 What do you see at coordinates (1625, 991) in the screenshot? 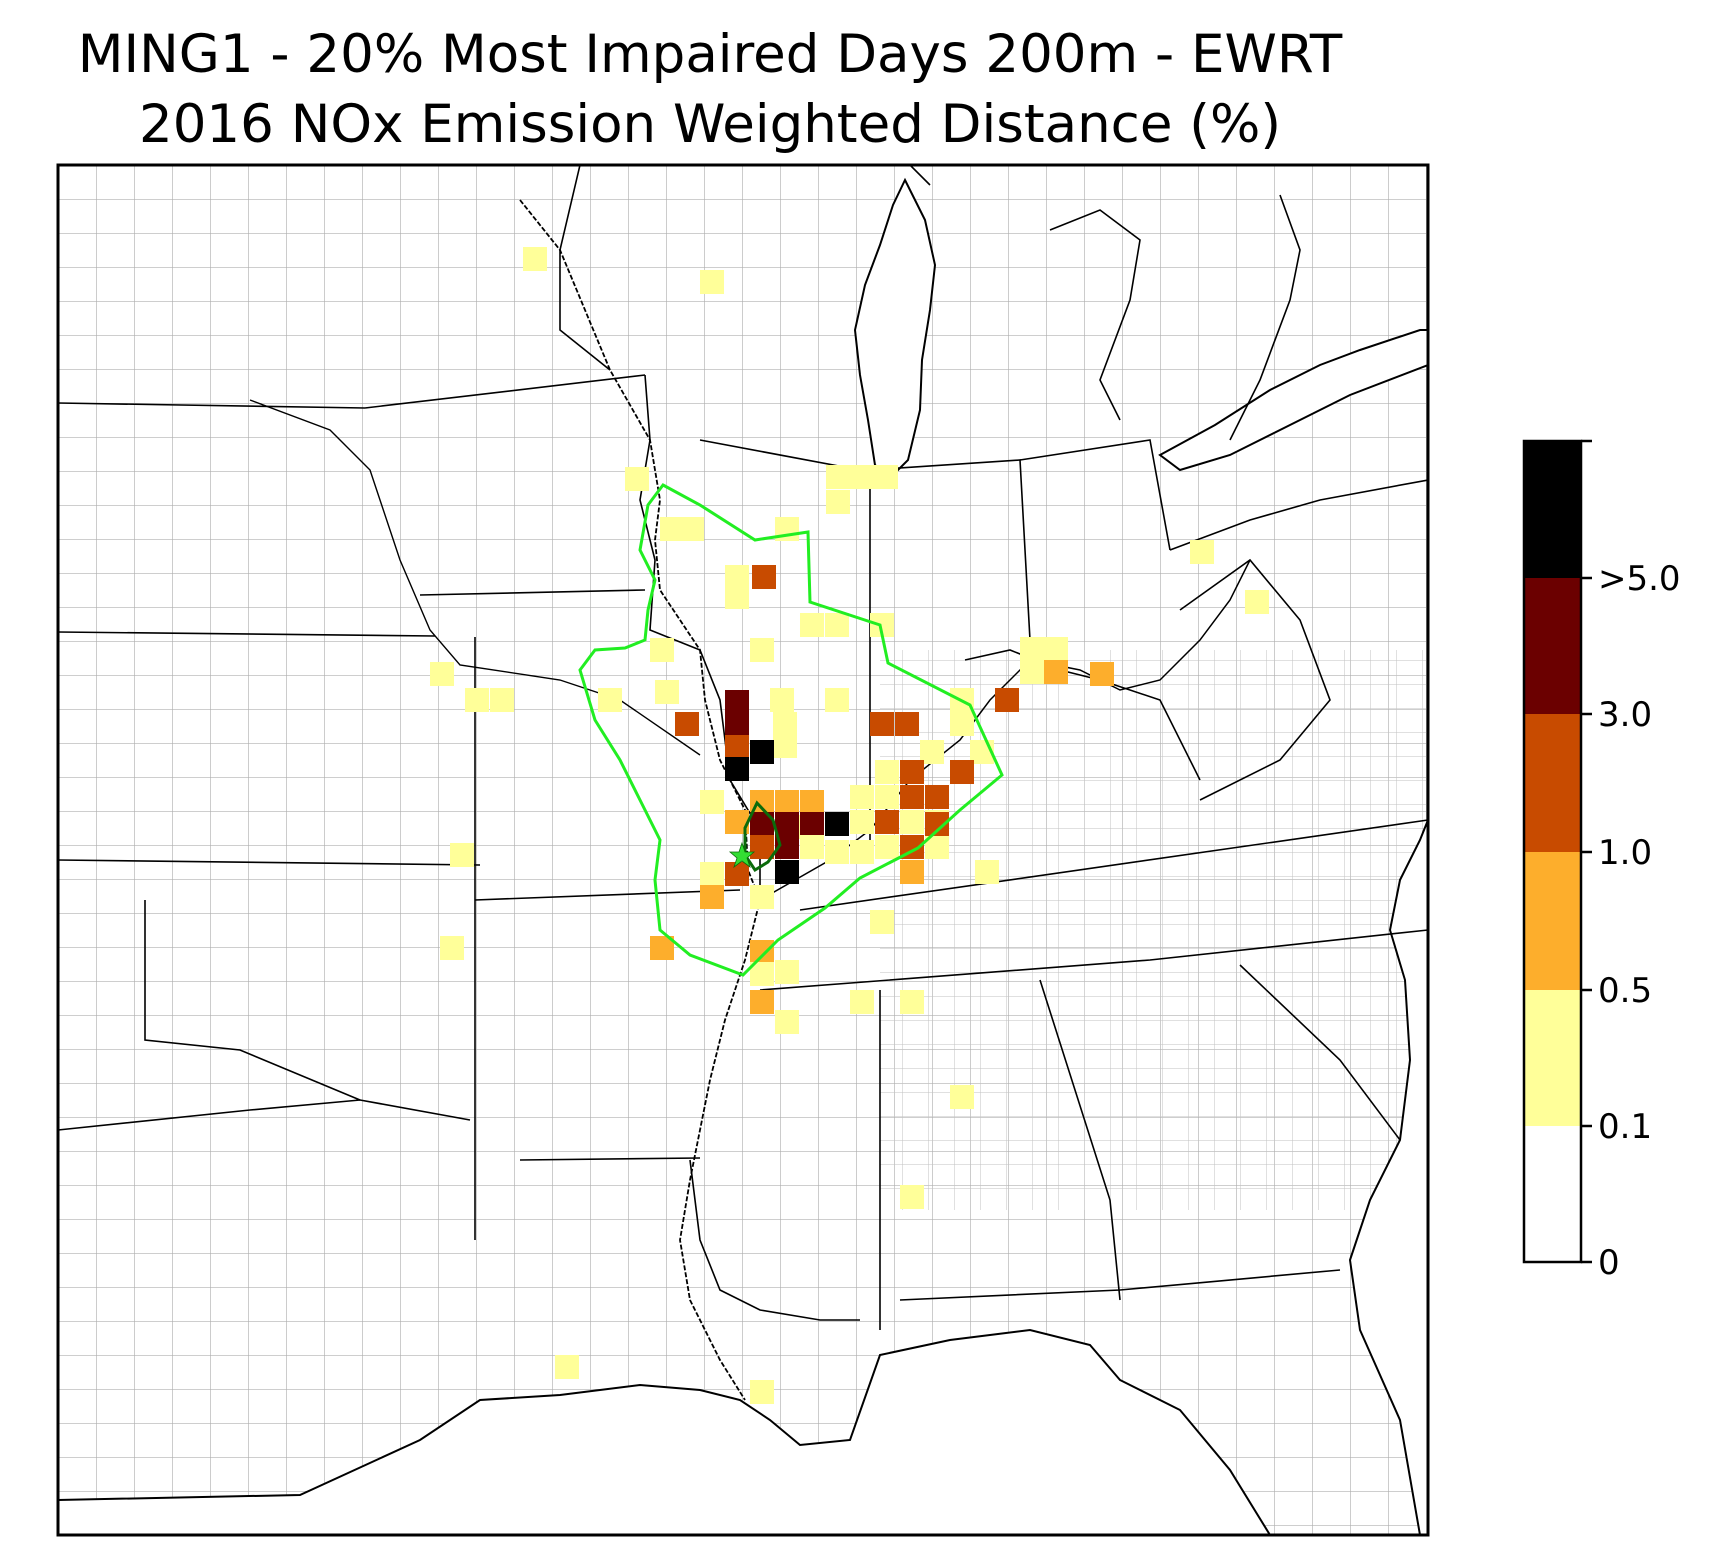
I see `colorbar-tick-label-2: 0.5` at bounding box center [1625, 991].